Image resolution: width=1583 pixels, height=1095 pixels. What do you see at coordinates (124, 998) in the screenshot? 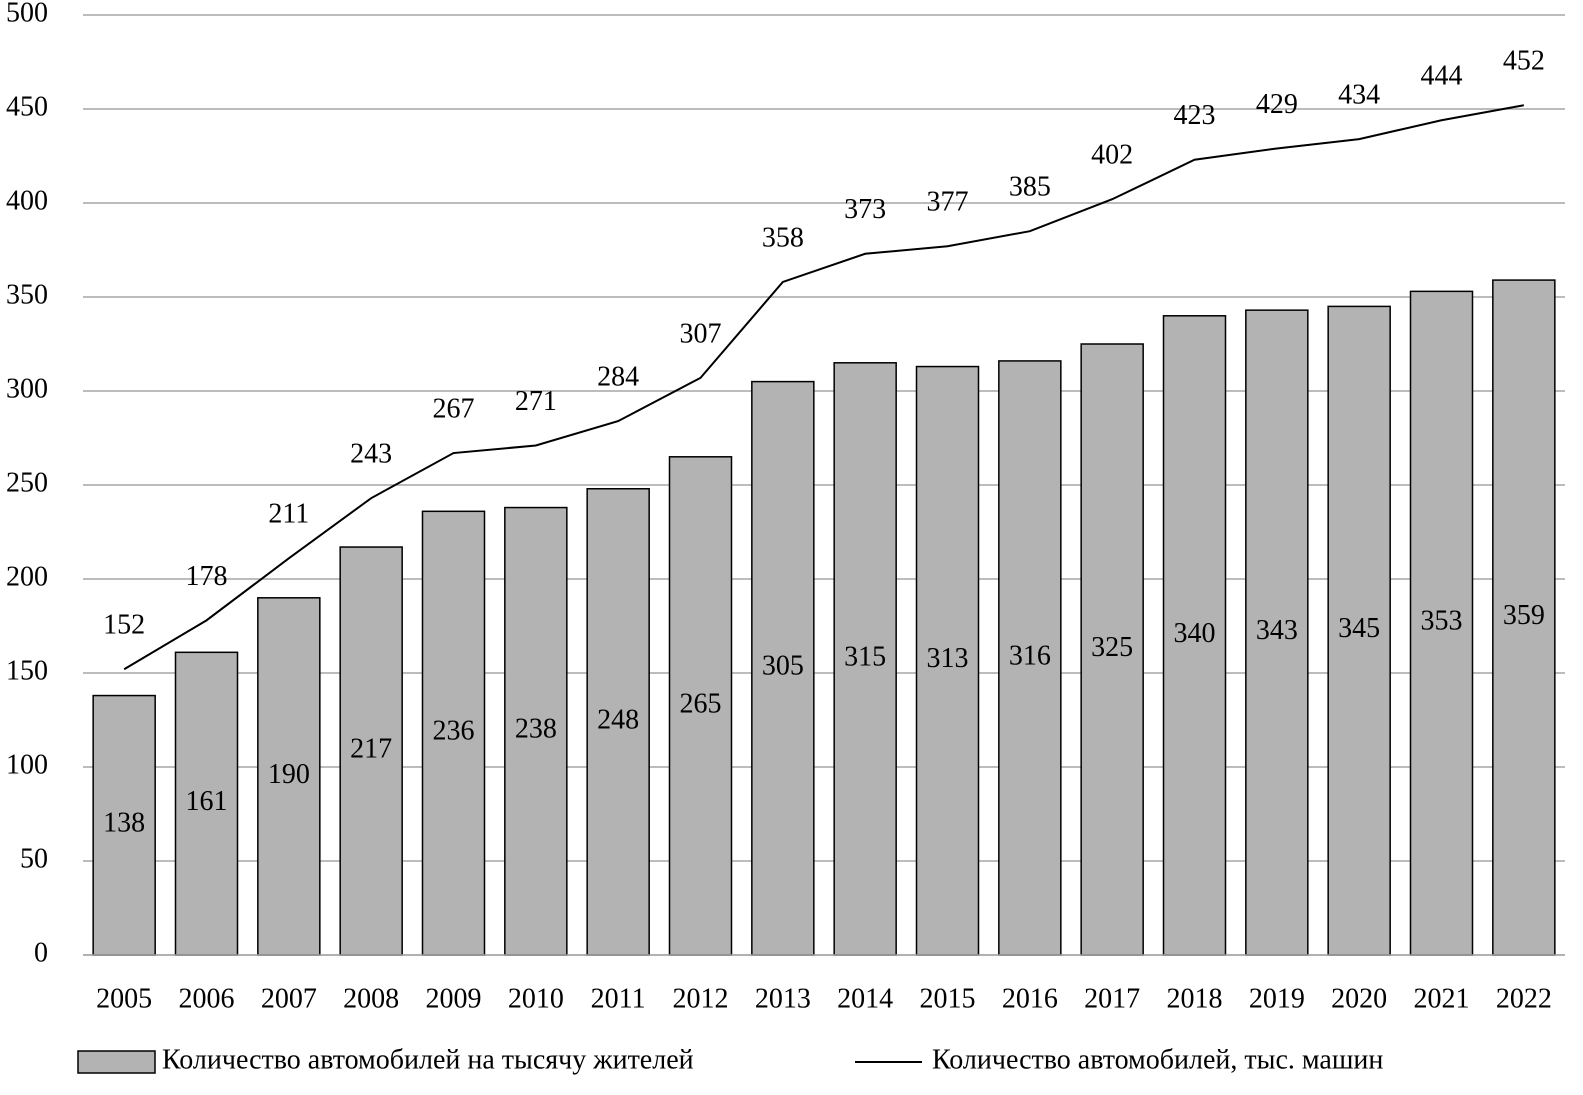
I see `x-tick-label: 2005` at bounding box center [124, 998].